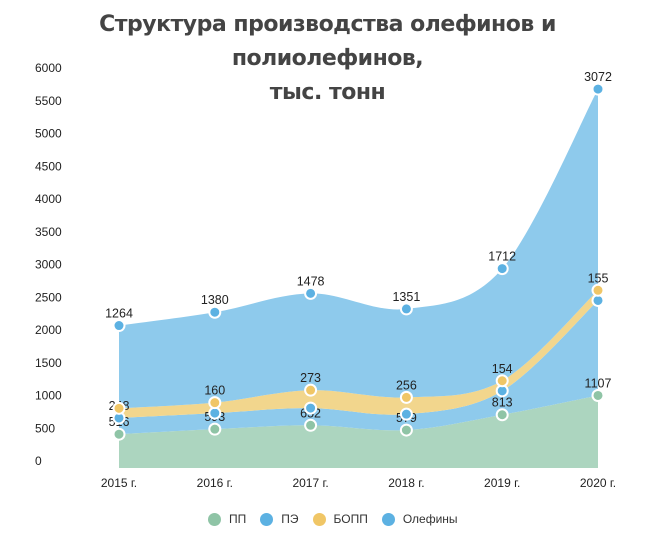  What do you see at coordinates (430, 519) in the screenshot?
I see `legend-label-olefins: Олефины` at bounding box center [430, 519].